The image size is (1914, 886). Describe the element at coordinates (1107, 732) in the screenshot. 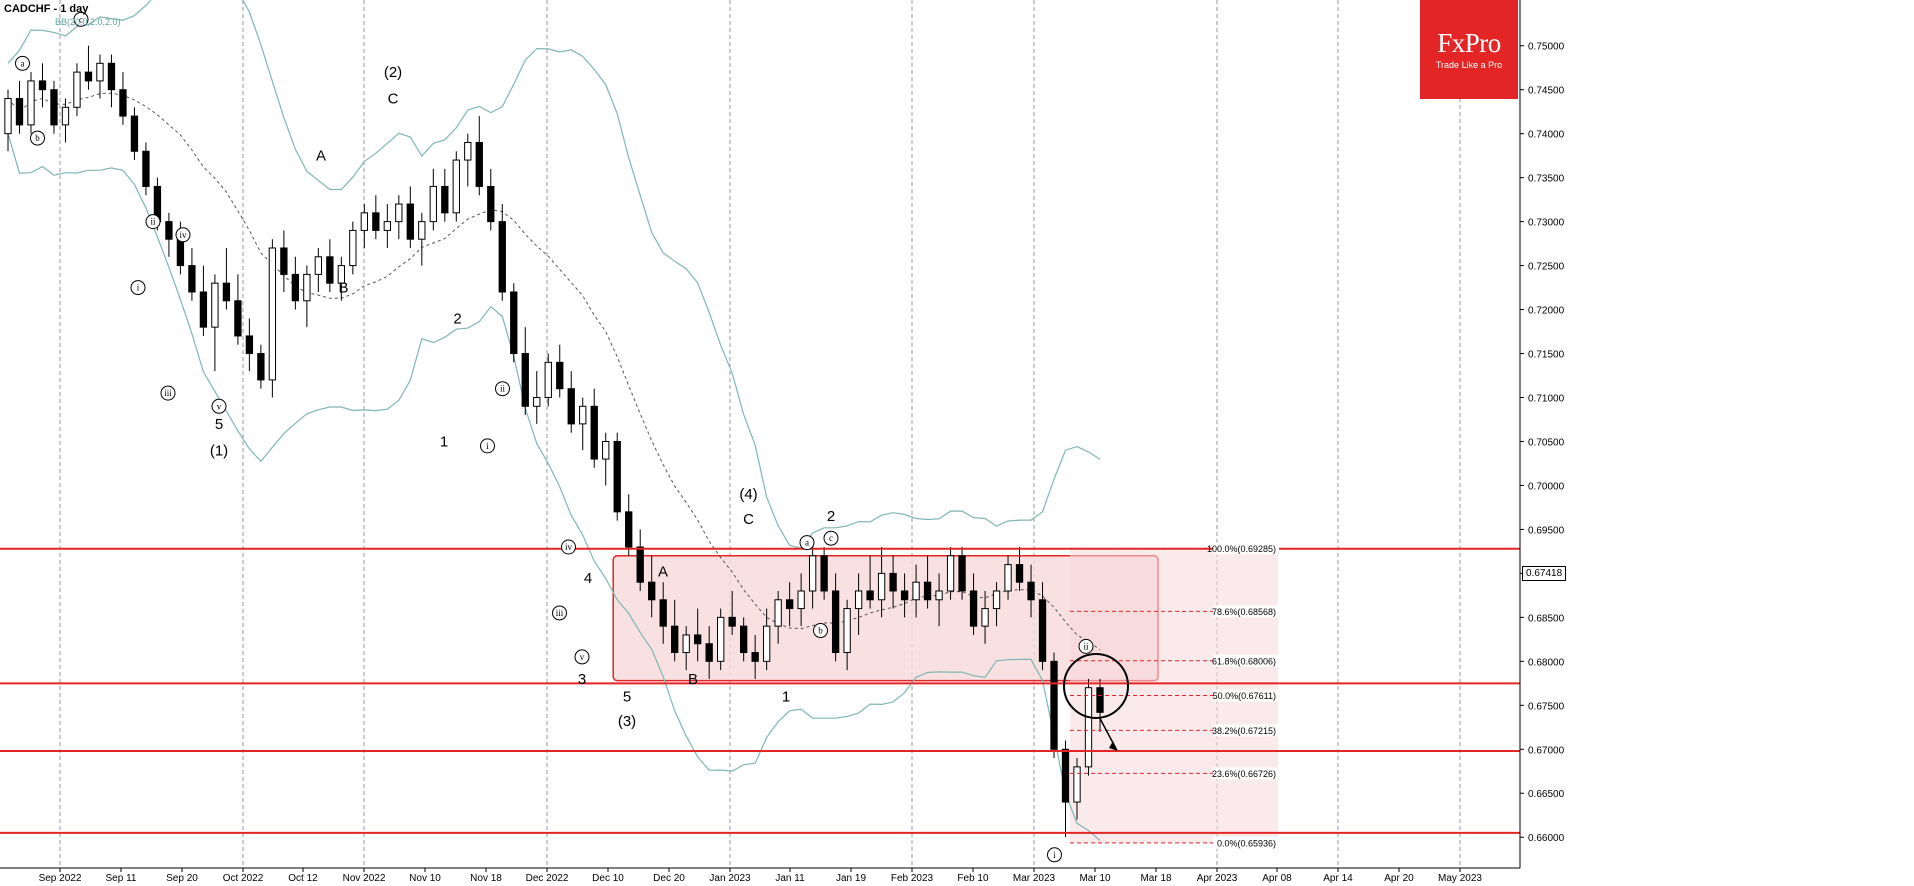

I see `projection-arrow-line` at that location.